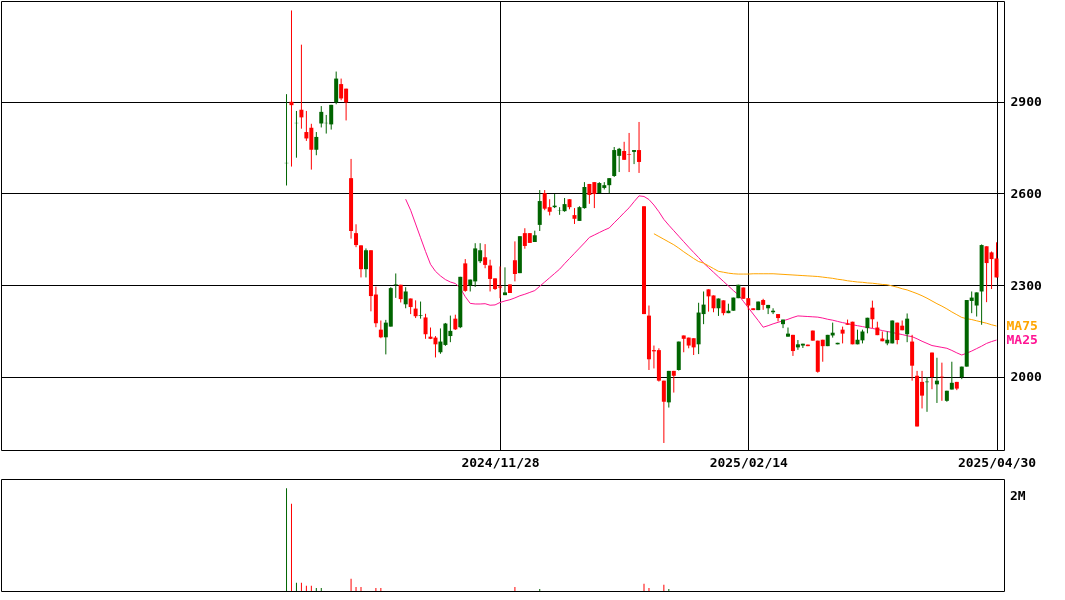 This screenshot has width=1065, height=600. Describe the element at coordinates (1026, 193) in the screenshot. I see `y-tick-label: 2600` at that location.